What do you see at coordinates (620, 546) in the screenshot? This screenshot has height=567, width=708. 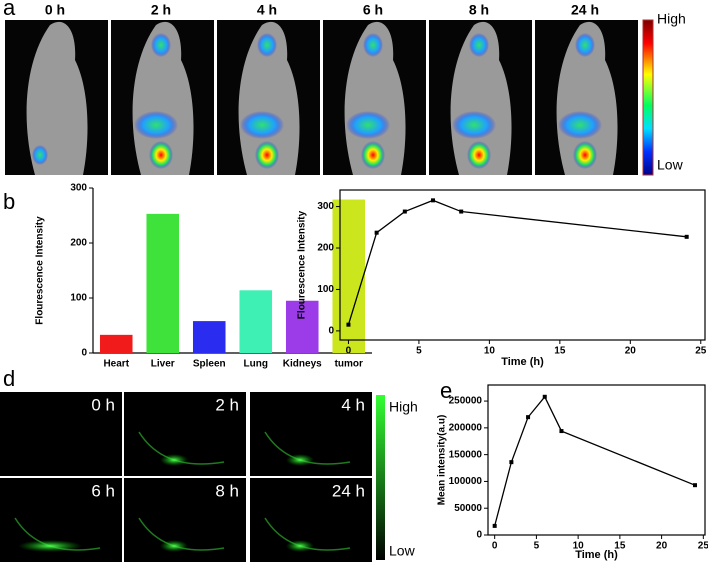 I see `x-tick-label: 15` at bounding box center [620, 546].